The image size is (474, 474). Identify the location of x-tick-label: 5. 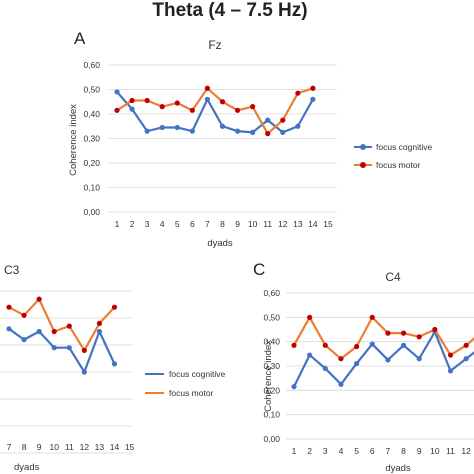
(177, 224).